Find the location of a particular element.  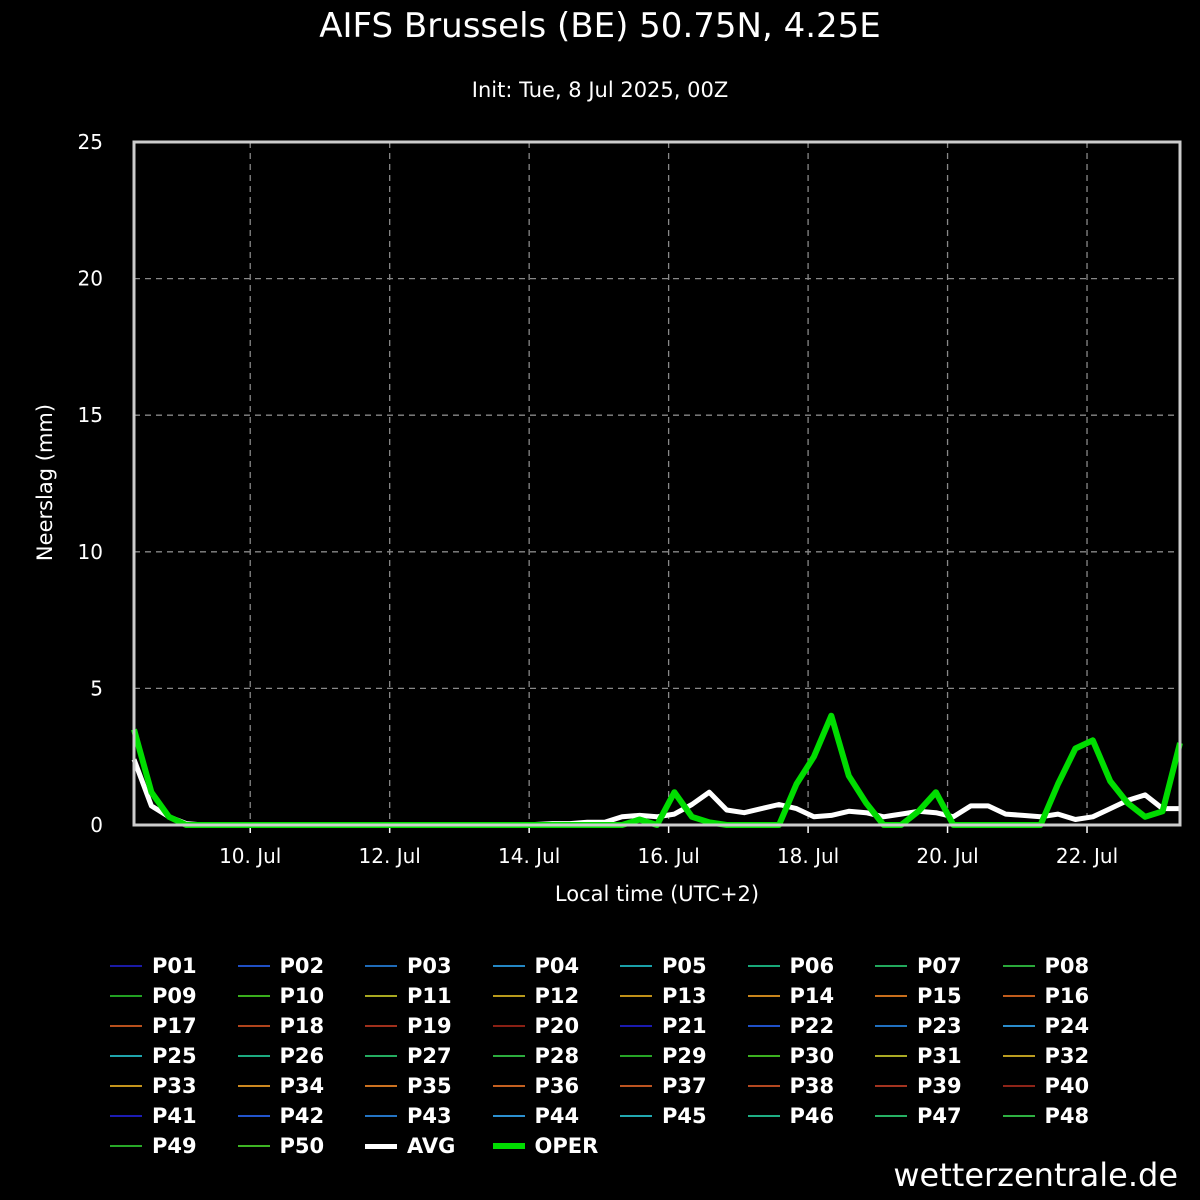

legend-label: P32 is located at coordinates (1067, 1056).